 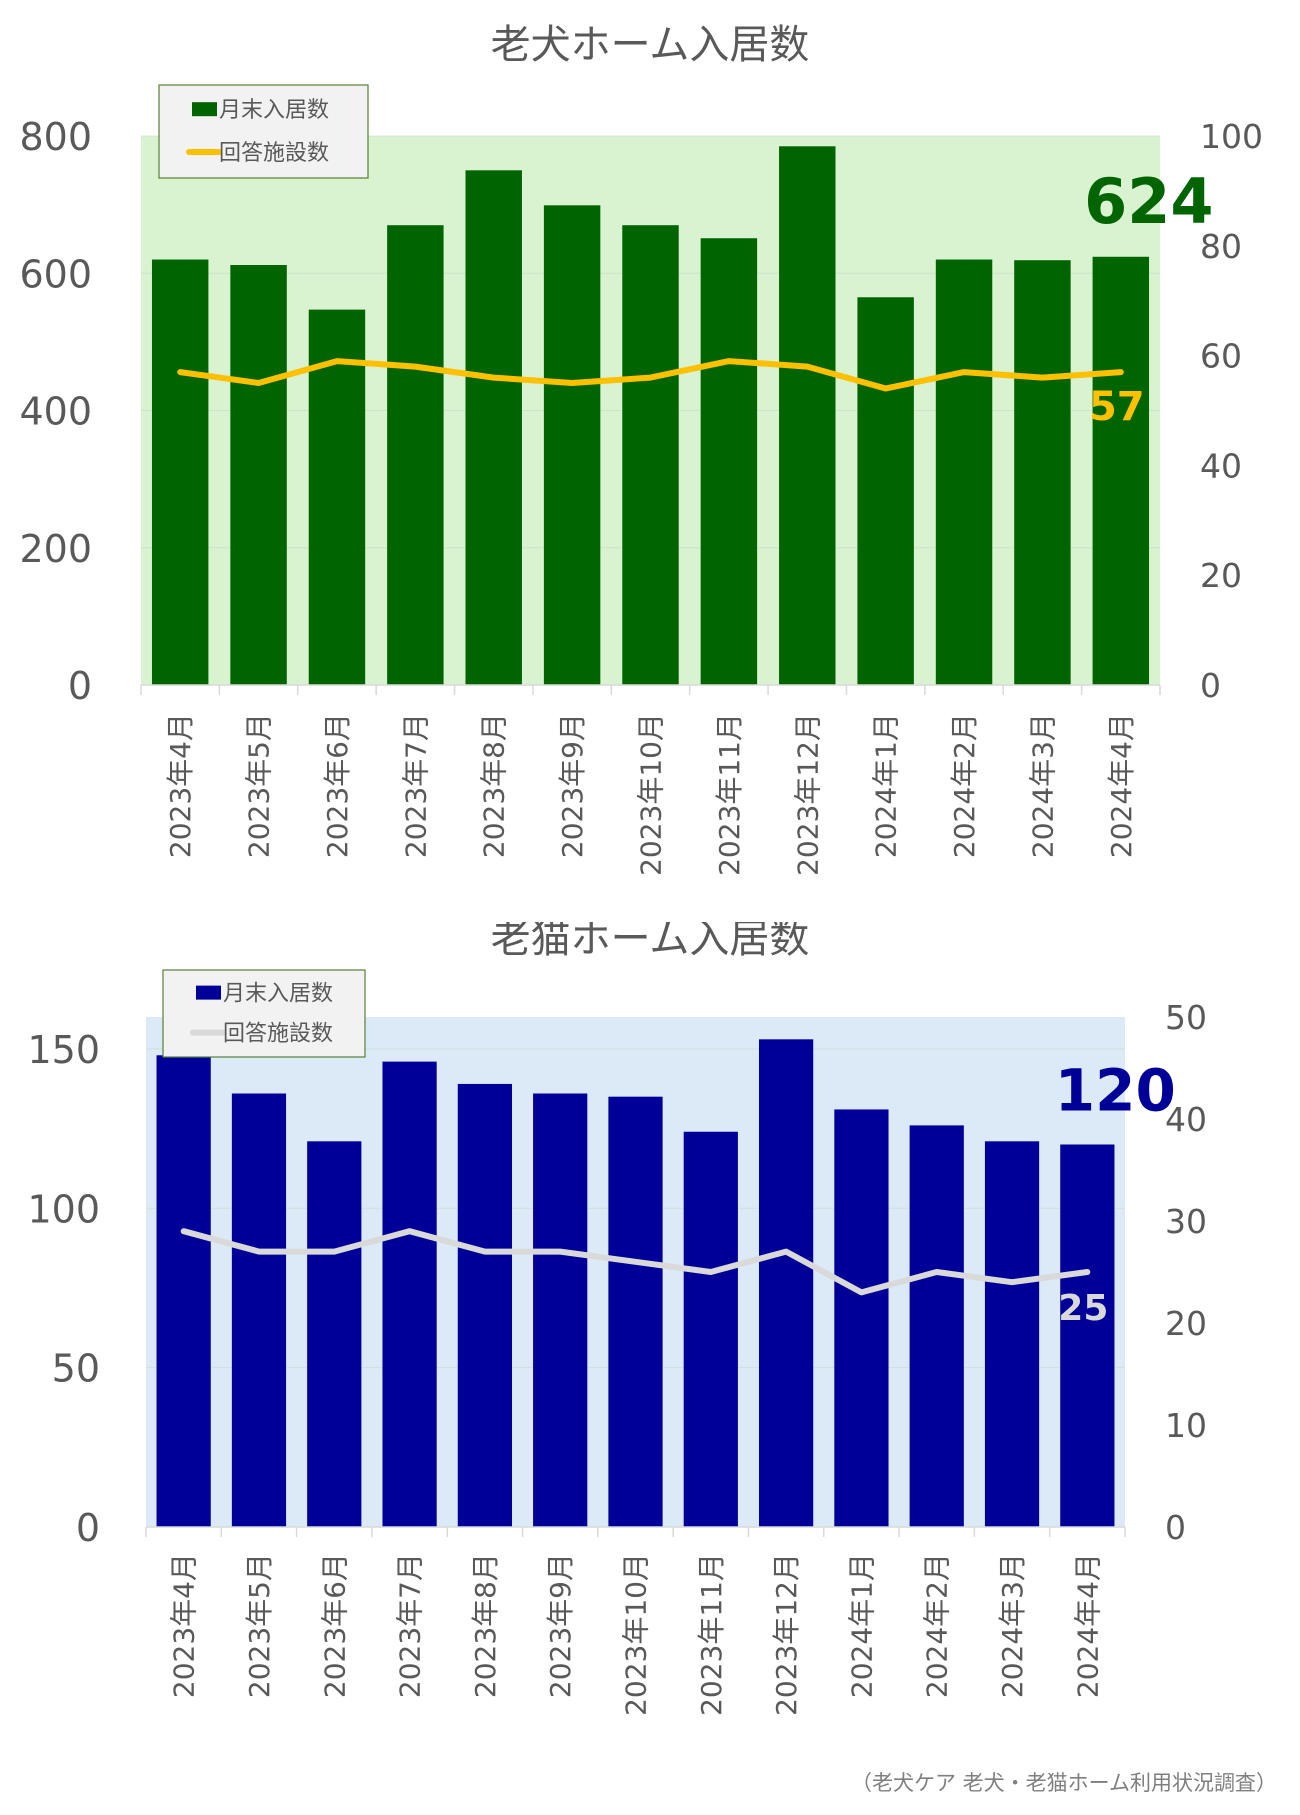 I want to click on last-line-data-label: 57, so click(x=1117, y=407).